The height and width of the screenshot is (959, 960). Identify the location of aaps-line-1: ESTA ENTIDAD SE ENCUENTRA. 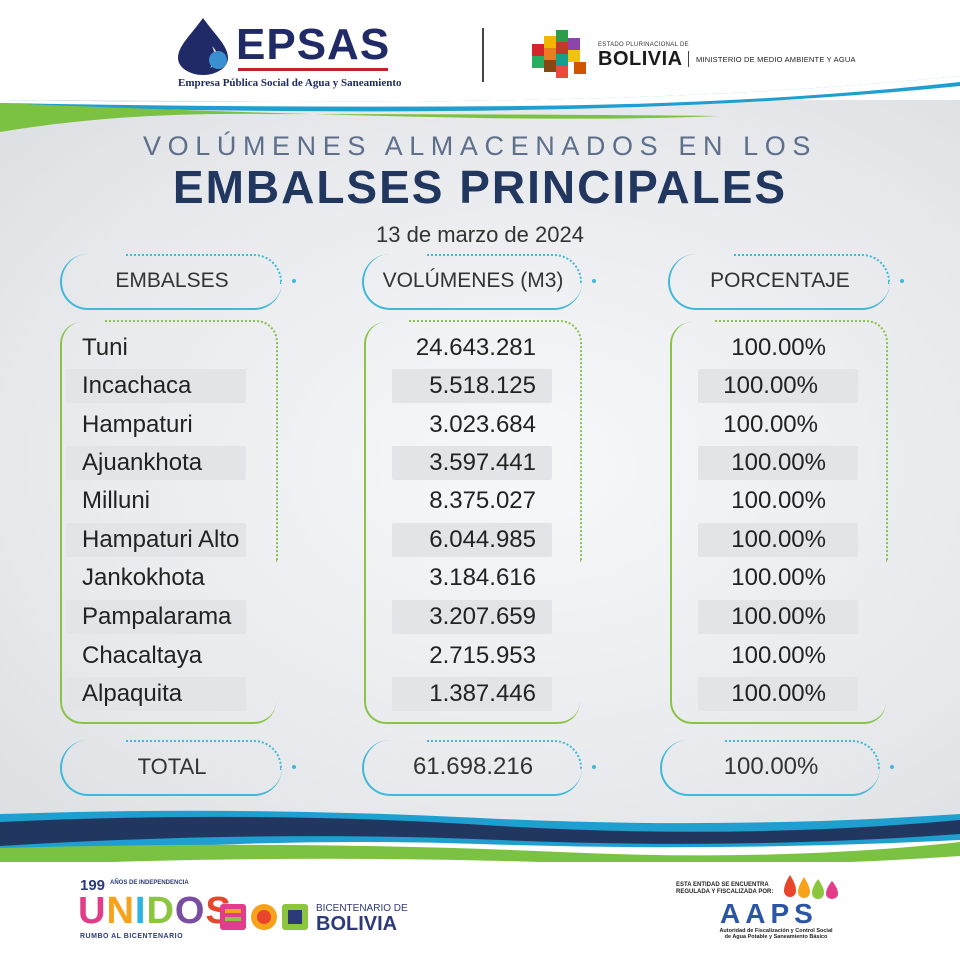
(722, 885).